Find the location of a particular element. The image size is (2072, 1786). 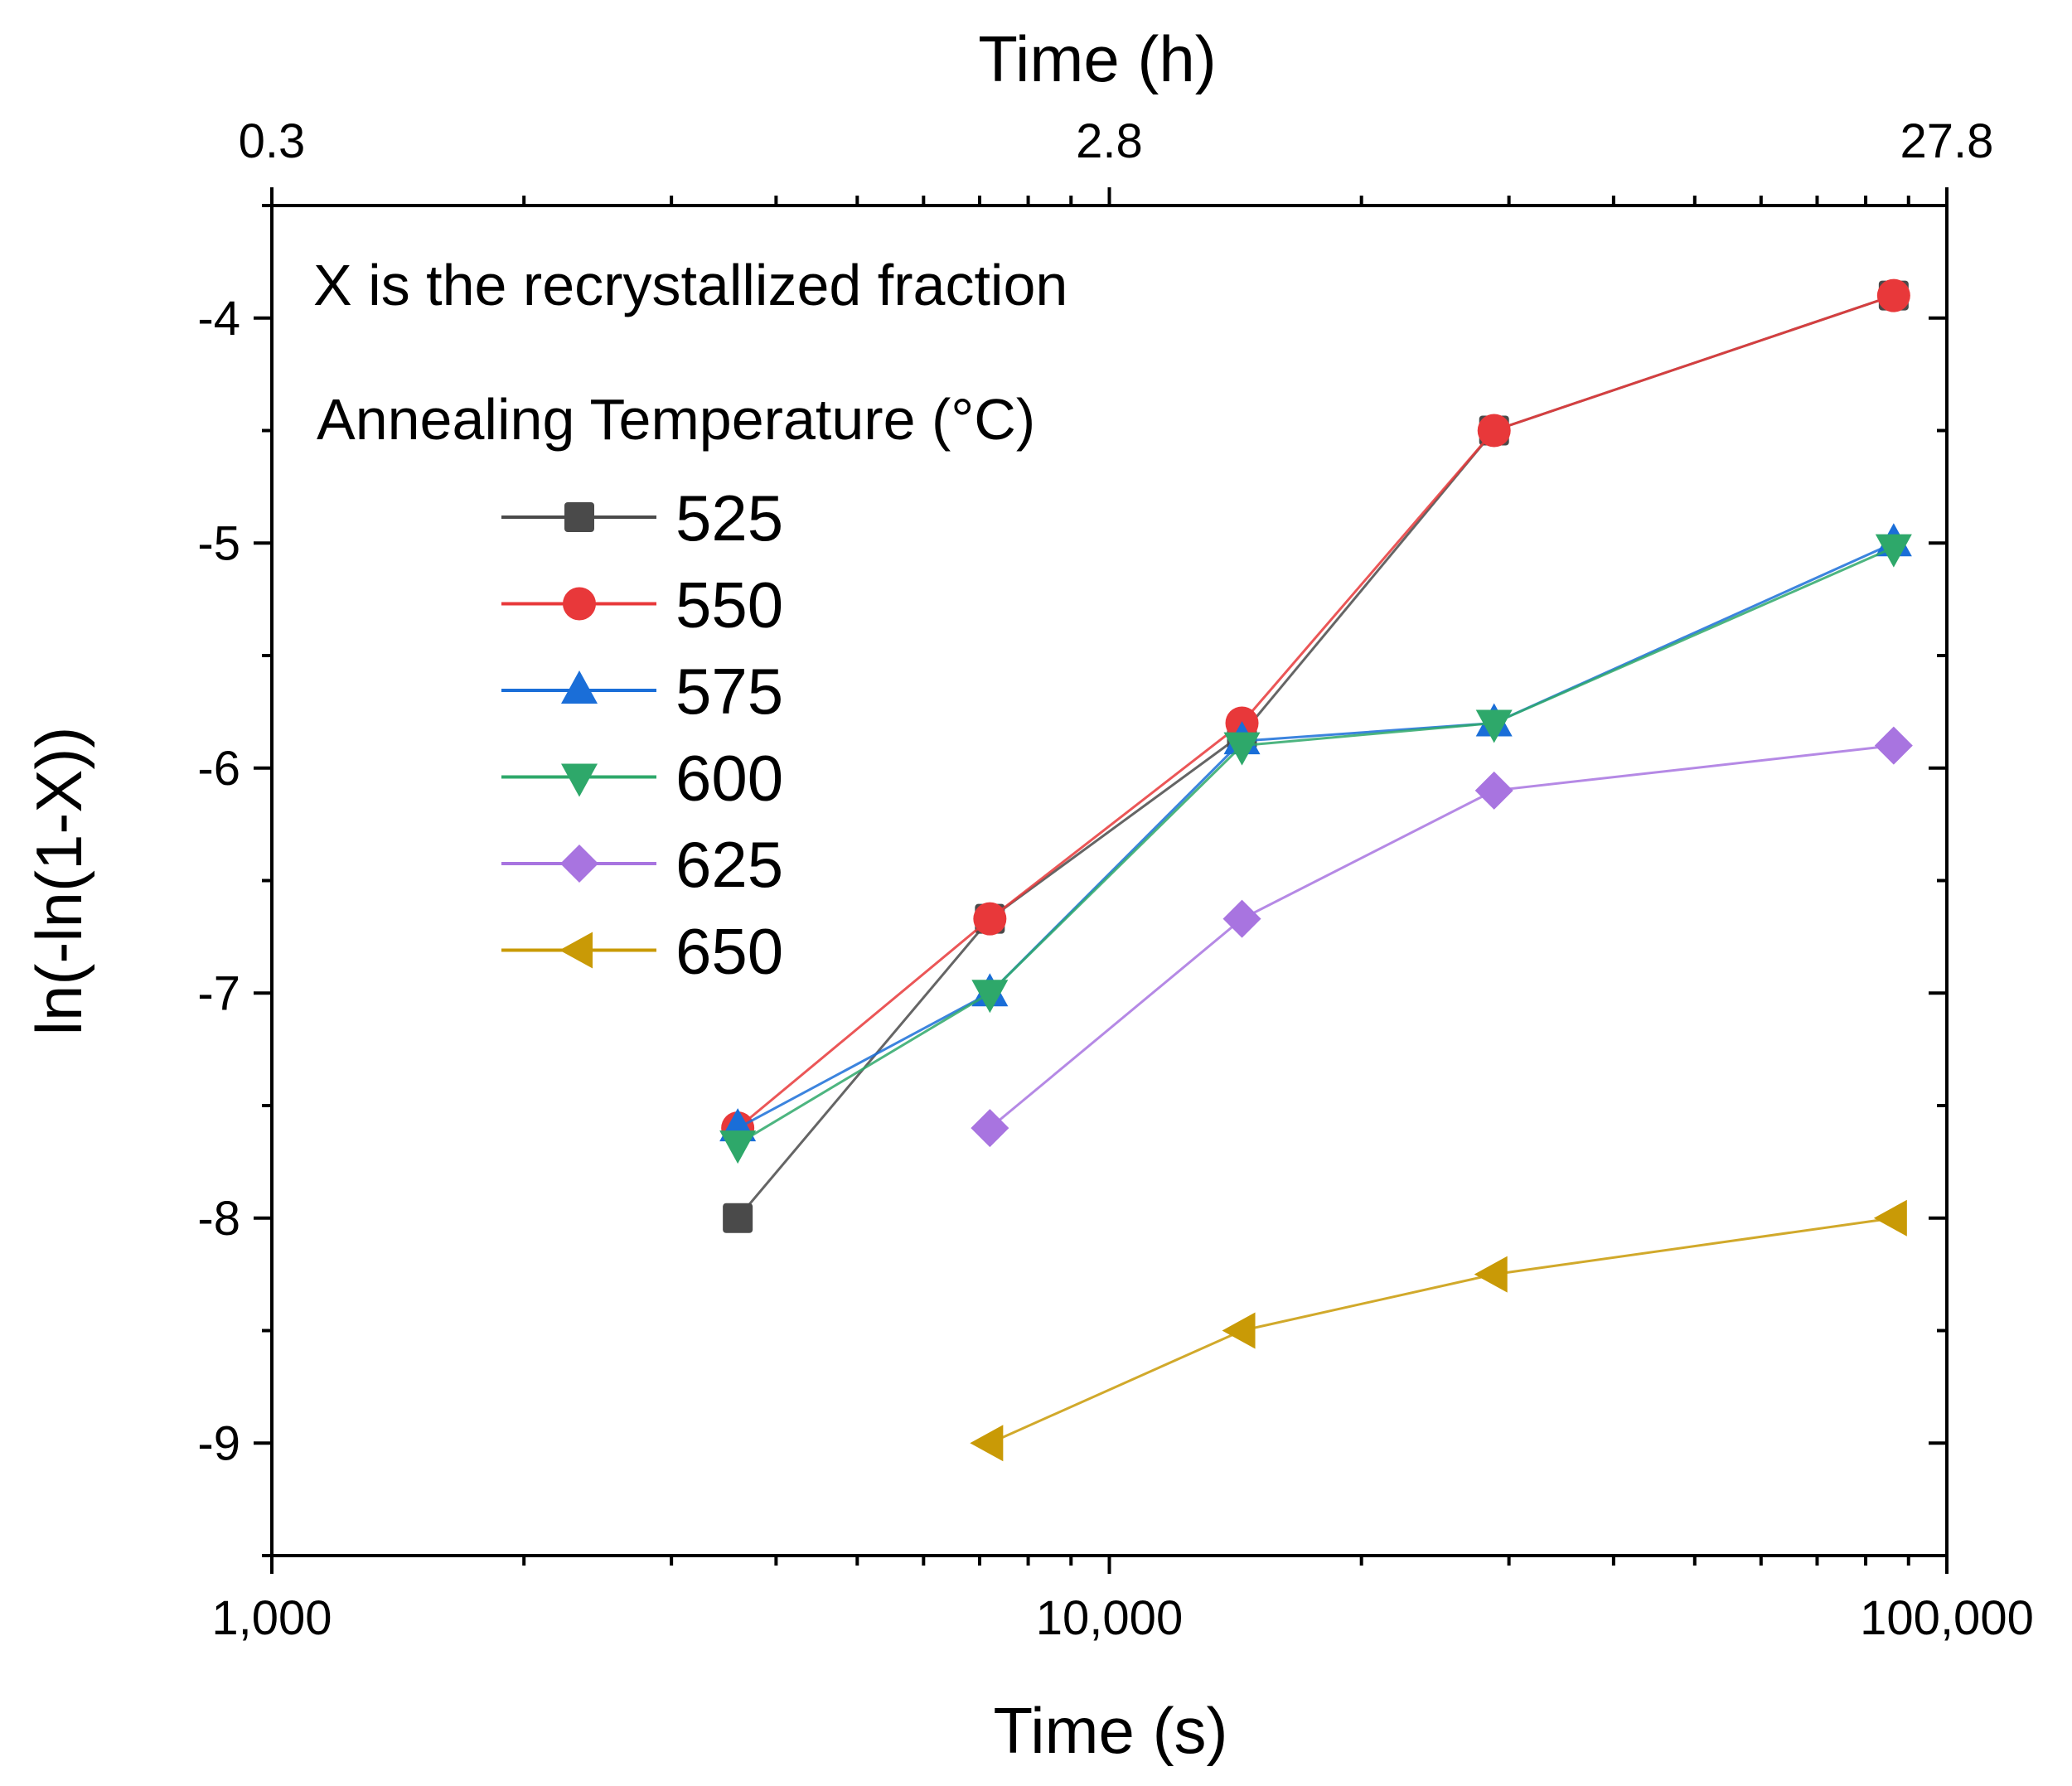

legend-item-525: 525 is located at coordinates (642, 518).